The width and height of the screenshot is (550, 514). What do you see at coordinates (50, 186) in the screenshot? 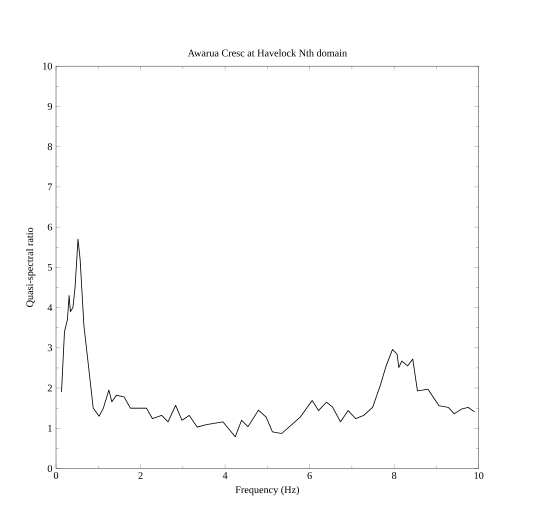
I see `y-tick-label: 7` at bounding box center [50, 186].